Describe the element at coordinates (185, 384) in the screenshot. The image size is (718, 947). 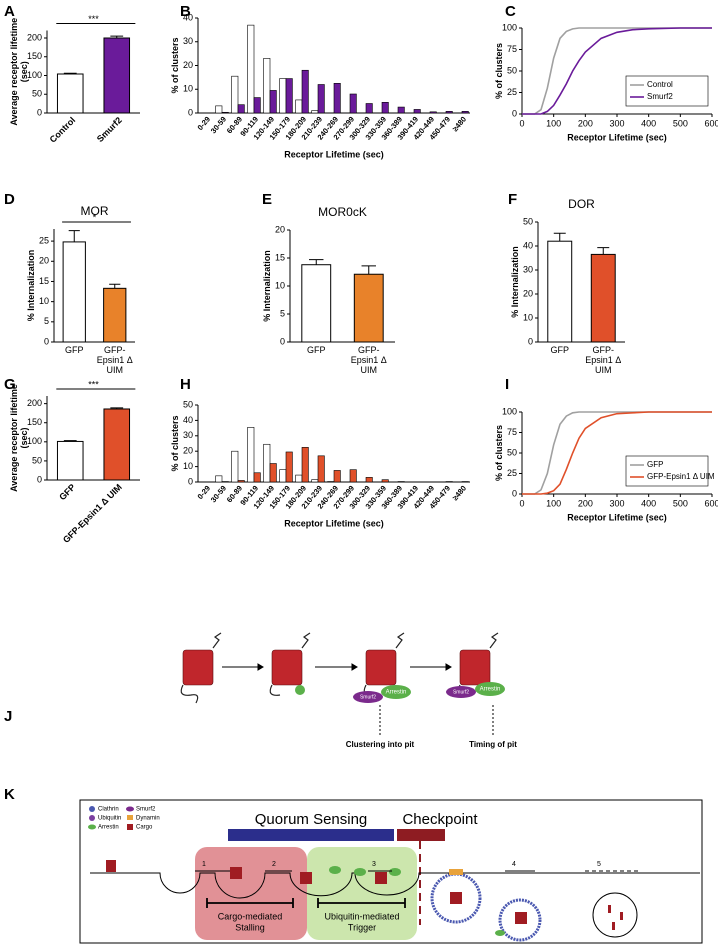
I see `panel-label: H` at that location.